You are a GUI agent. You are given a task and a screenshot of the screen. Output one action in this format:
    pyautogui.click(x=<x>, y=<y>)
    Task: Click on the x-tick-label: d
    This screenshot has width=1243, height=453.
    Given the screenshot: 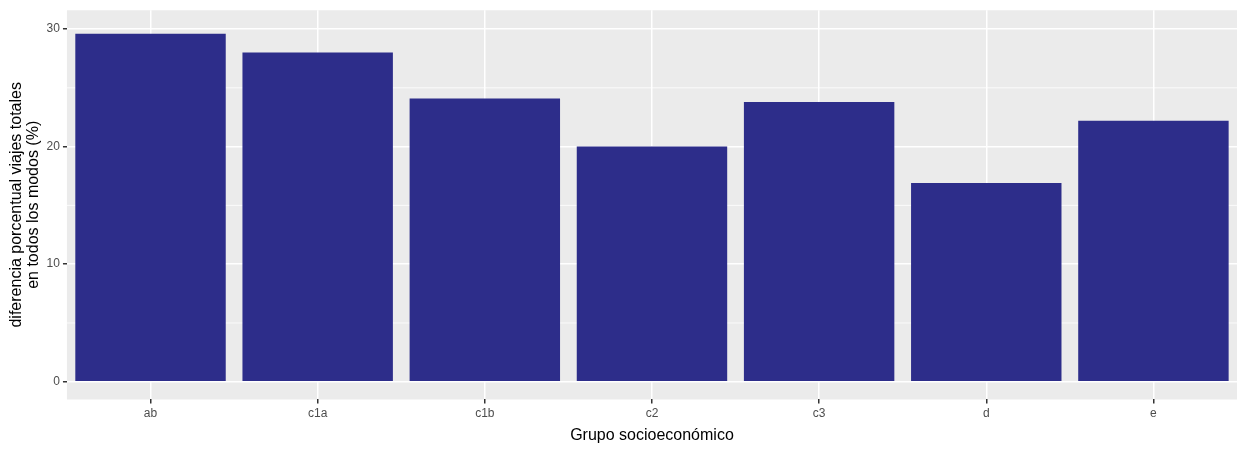 What is the action you would take?
    pyautogui.click(x=986, y=412)
    